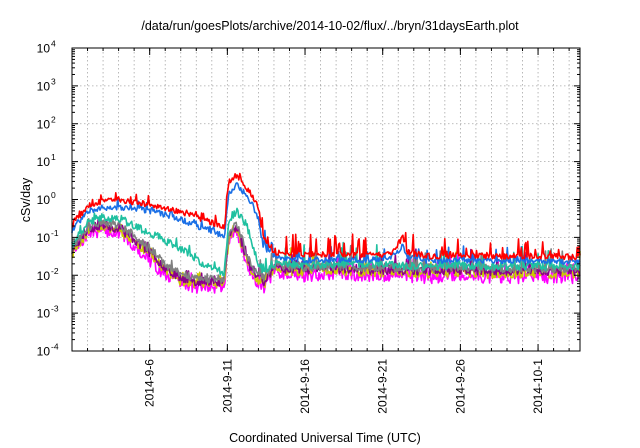 Image resolution: width=640 pixels, height=448 pixels. What do you see at coordinates (383, 386) in the screenshot?
I see `x-tick-label: 2014-9-21` at bounding box center [383, 386].